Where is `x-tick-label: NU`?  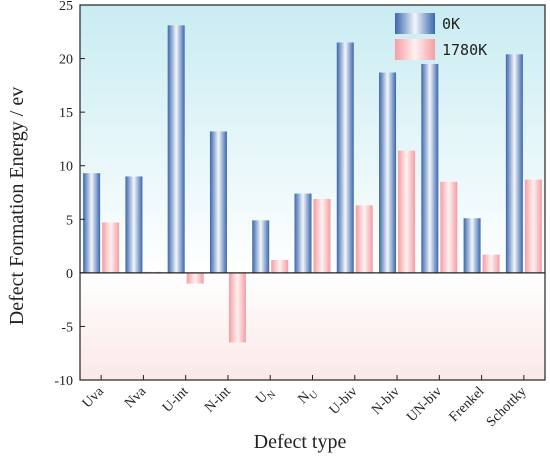
x-tick-label: NU is located at coordinates (308, 397).